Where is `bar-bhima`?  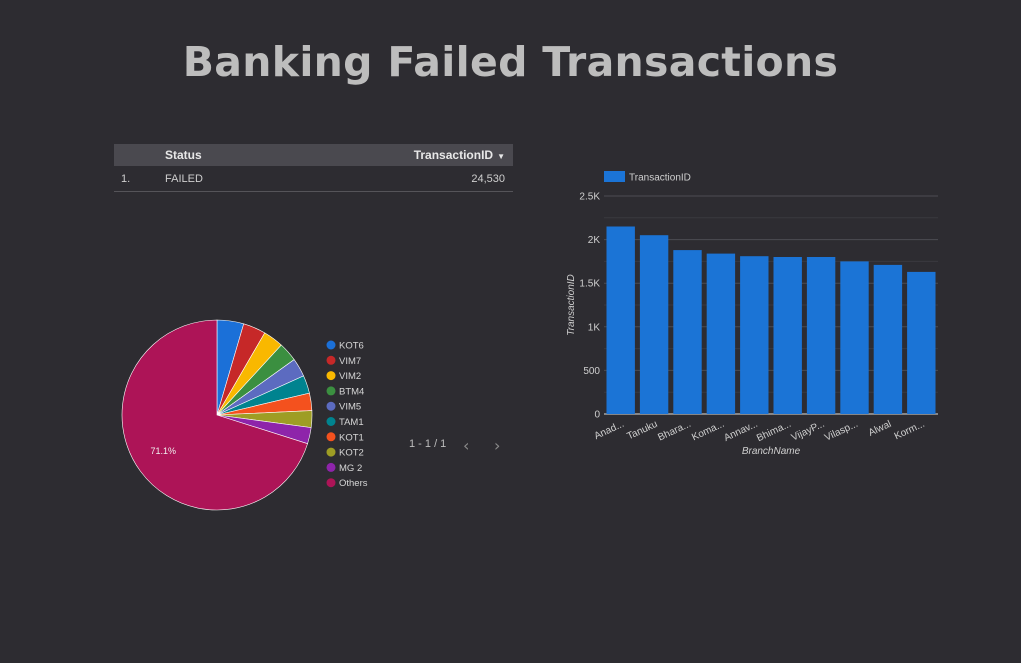
bar-bhima is located at coordinates (787, 335).